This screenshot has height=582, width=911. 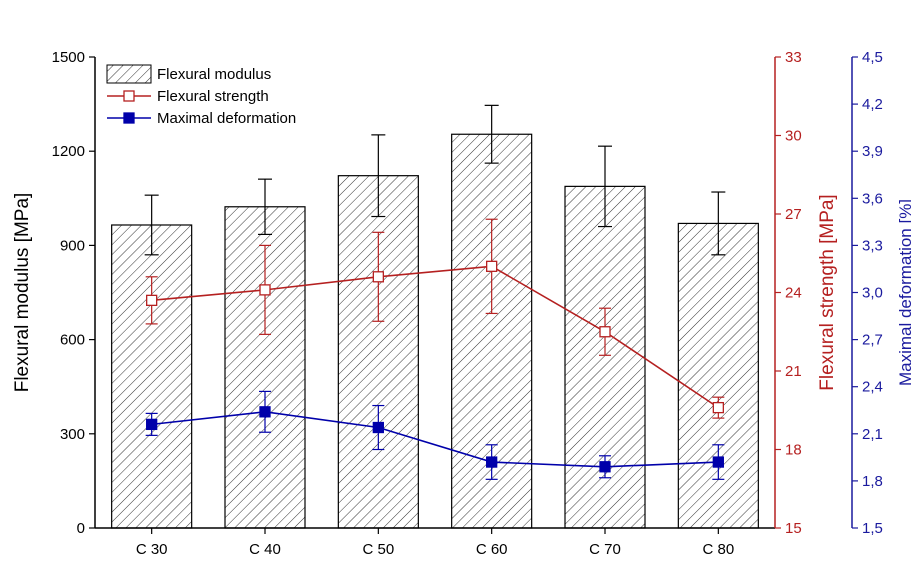 I want to click on y-right2-tick-label: 3,0, so click(x=872, y=293).